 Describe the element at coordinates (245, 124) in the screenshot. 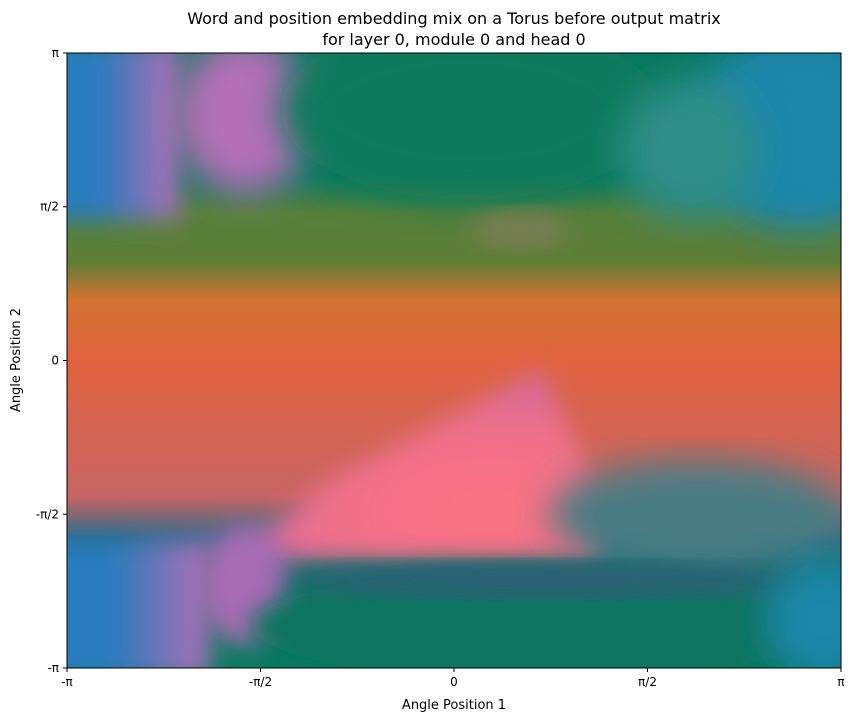

I see `region-top-left-purple` at that location.